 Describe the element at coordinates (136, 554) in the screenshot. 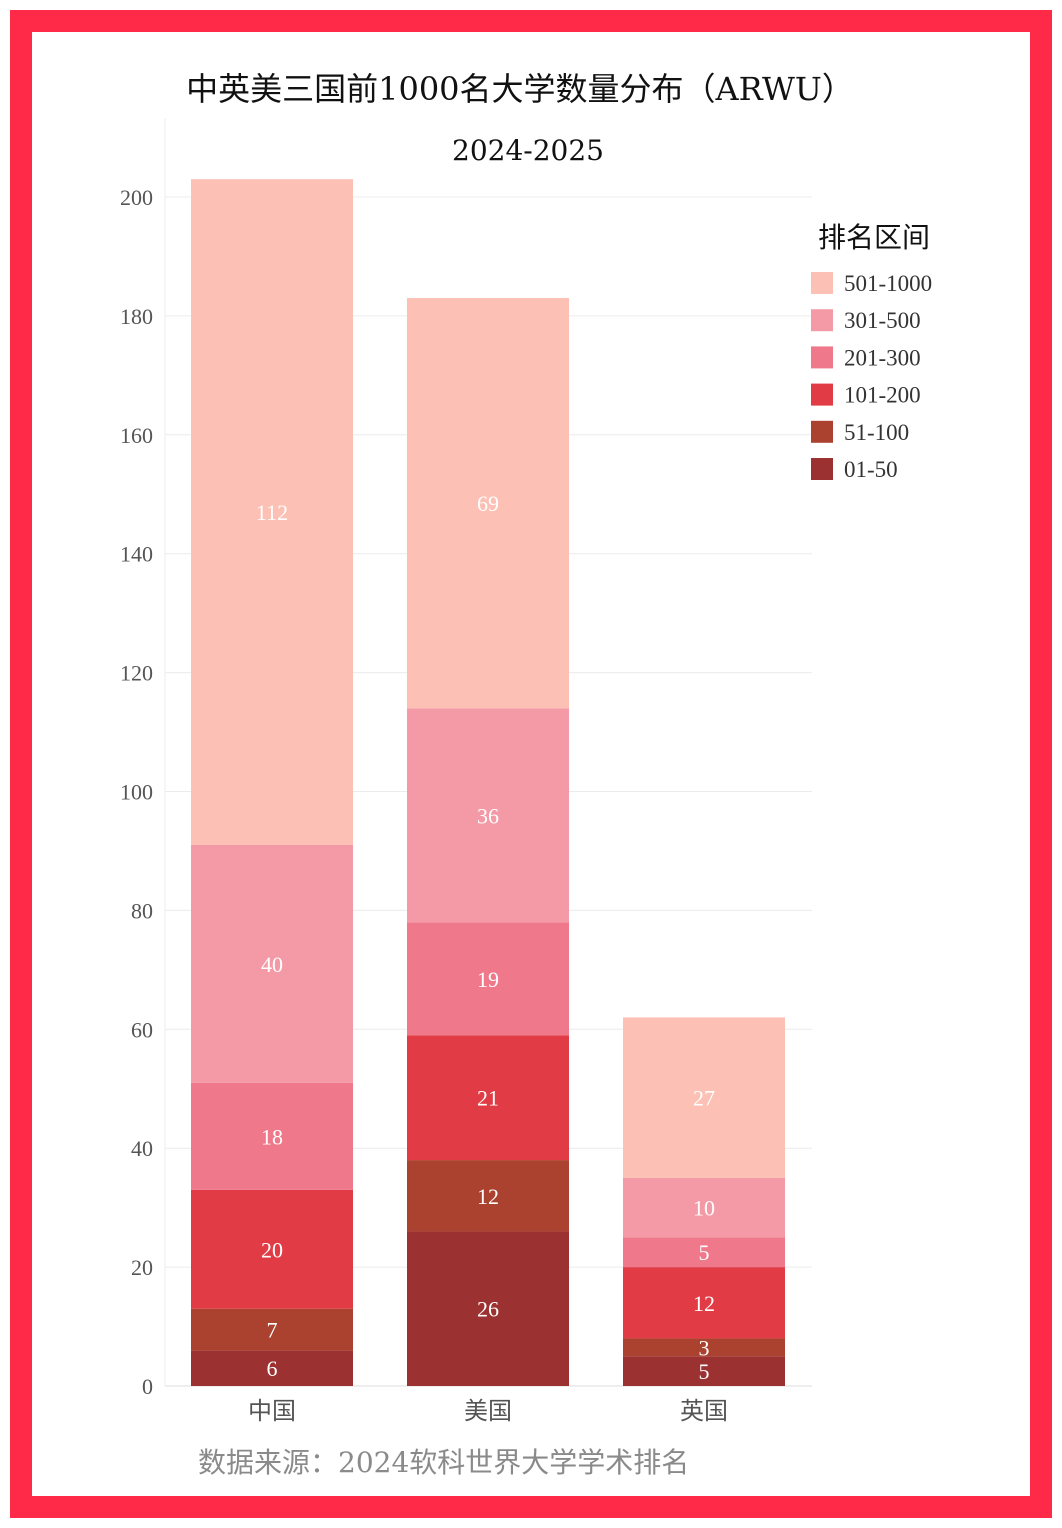

I see `y-tick-label: 140` at that location.